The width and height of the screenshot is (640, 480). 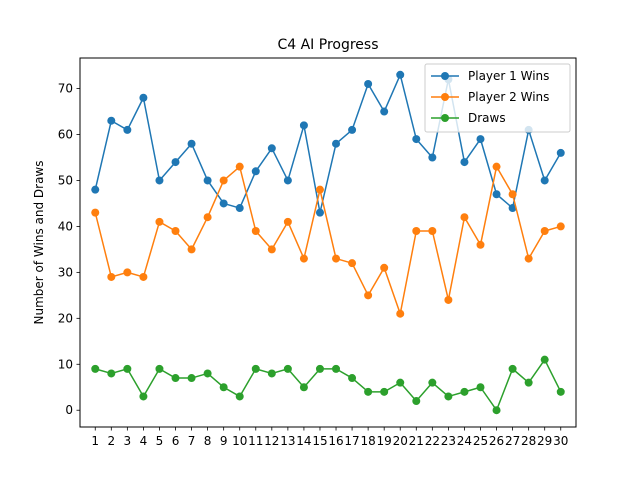 What do you see at coordinates (335, 441) in the screenshot?
I see `x-tick-label: 16` at bounding box center [335, 441].